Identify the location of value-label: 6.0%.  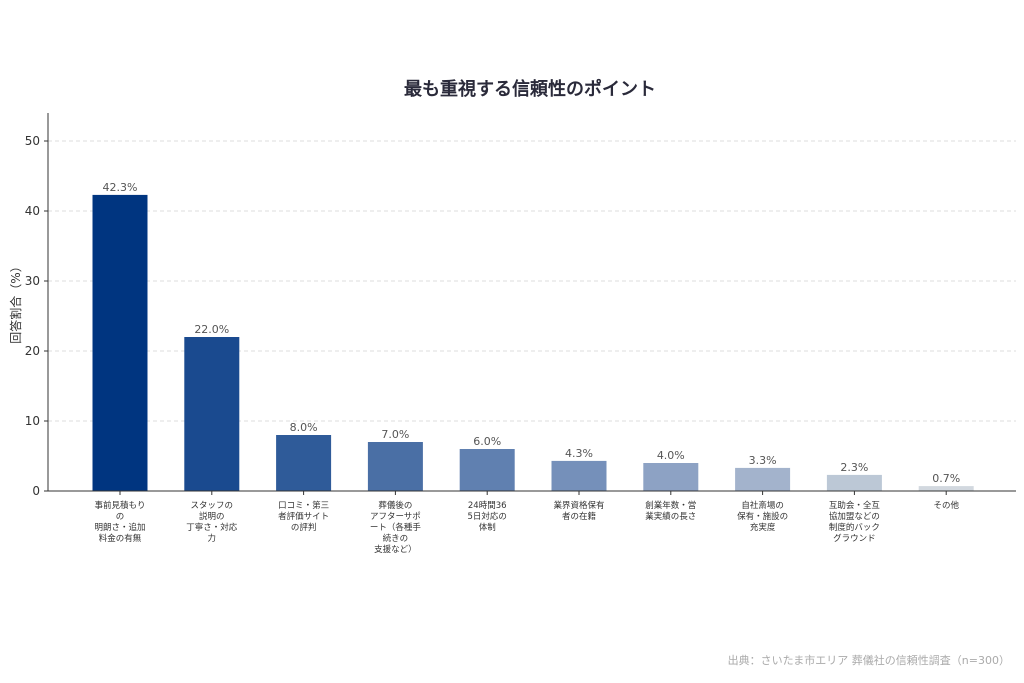
(487, 441).